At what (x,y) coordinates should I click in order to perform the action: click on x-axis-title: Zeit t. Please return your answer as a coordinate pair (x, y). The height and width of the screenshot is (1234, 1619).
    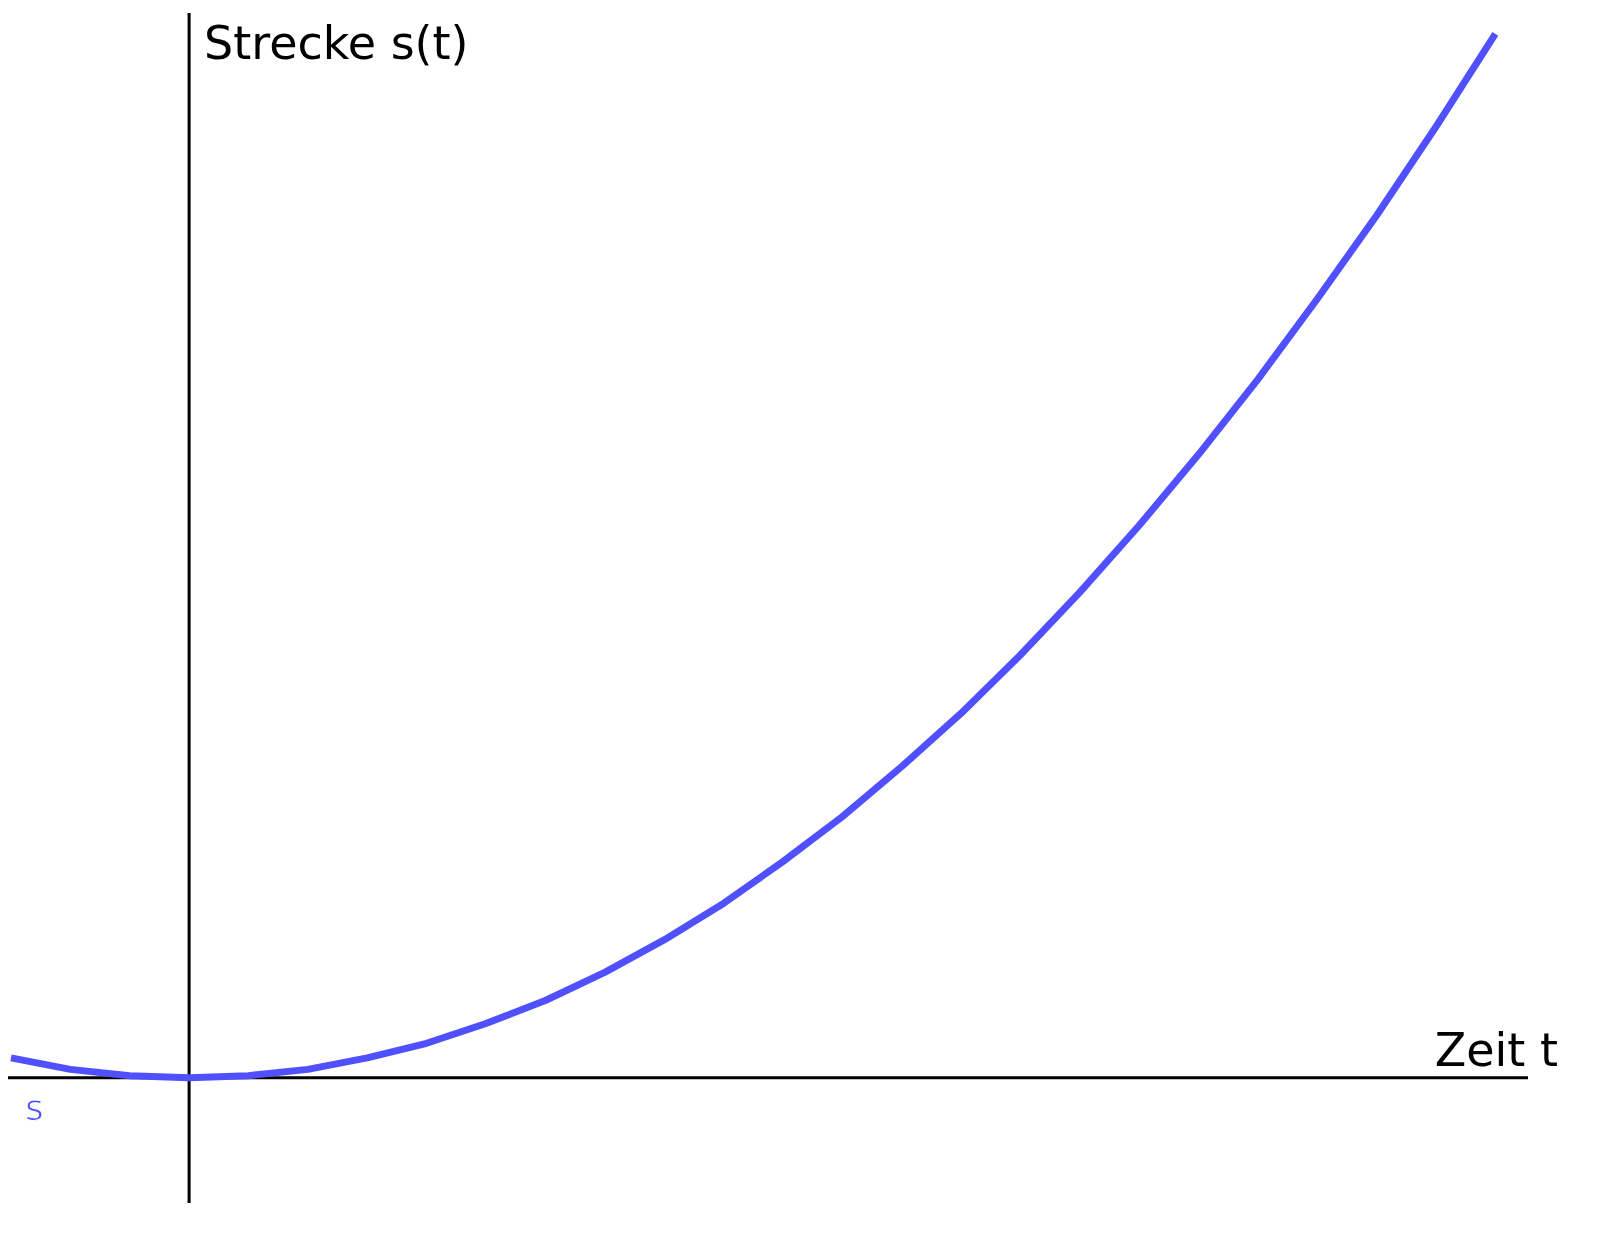
    Looking at the image, I should click on (1496, 1050).